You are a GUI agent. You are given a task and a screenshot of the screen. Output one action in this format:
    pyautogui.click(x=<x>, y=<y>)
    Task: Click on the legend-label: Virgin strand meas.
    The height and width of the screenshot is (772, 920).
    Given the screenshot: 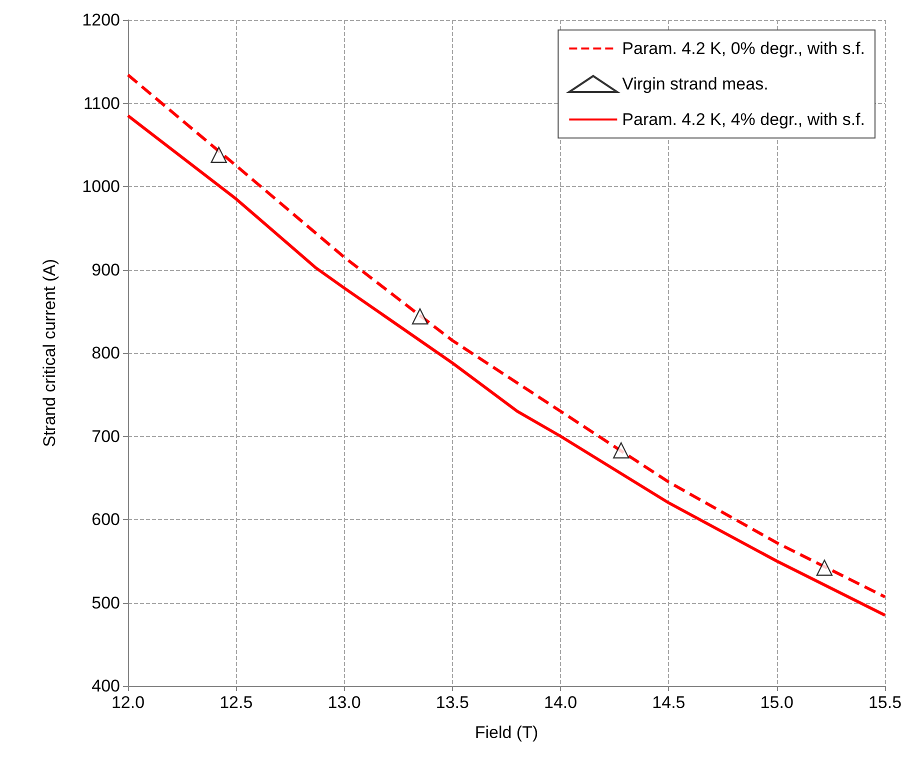 What is the action you would take?
    pyautogui.click(x=695, y=84)
    